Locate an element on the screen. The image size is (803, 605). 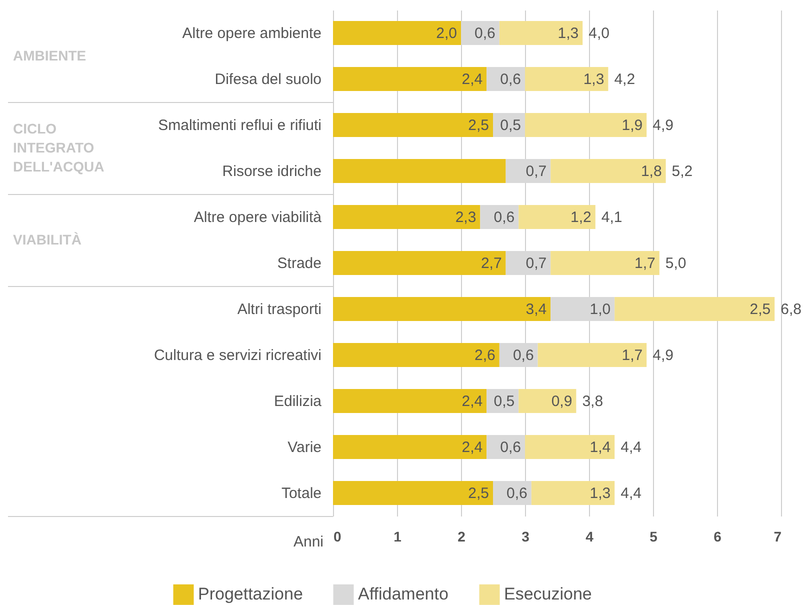
total-label: 3,8 is located at coordinates (593, 401).